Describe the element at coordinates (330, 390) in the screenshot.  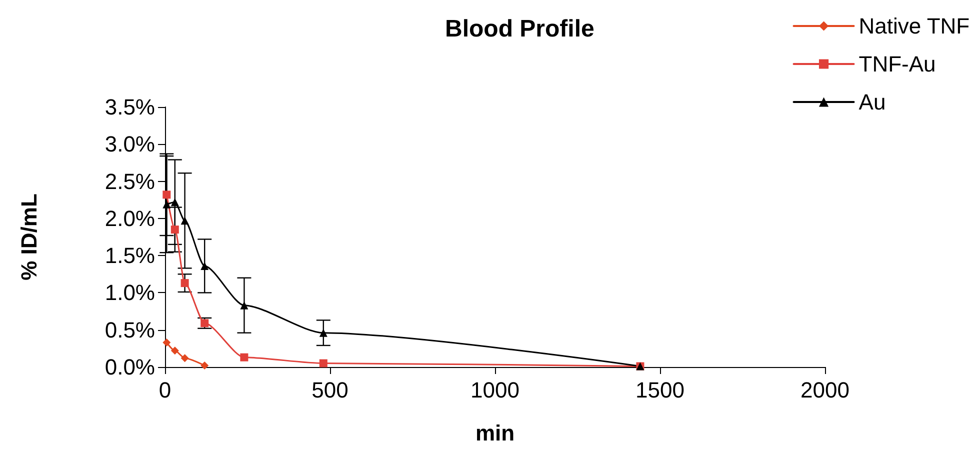
I see `x-tick-label: 500` at that location.